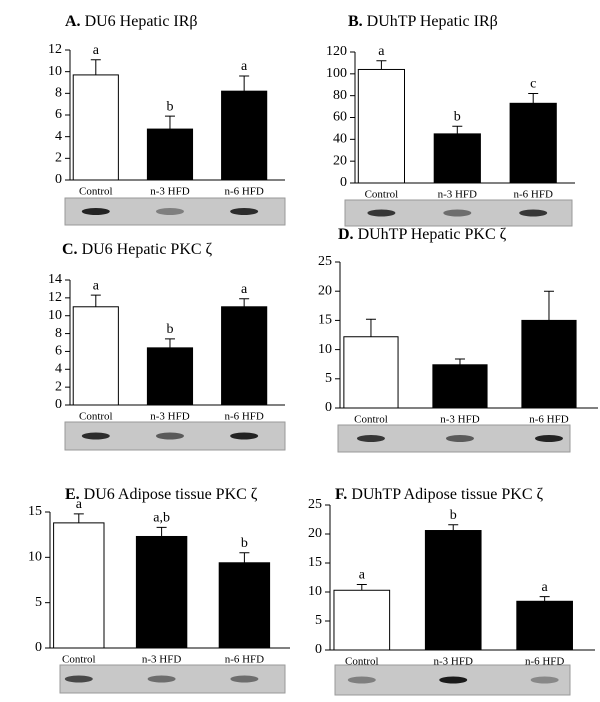 This screenshot has height=702, width=600. What do you see at coordinates (533, 84) in the screenshot?
I see `annotation: c` at bounding box center [533, 84].